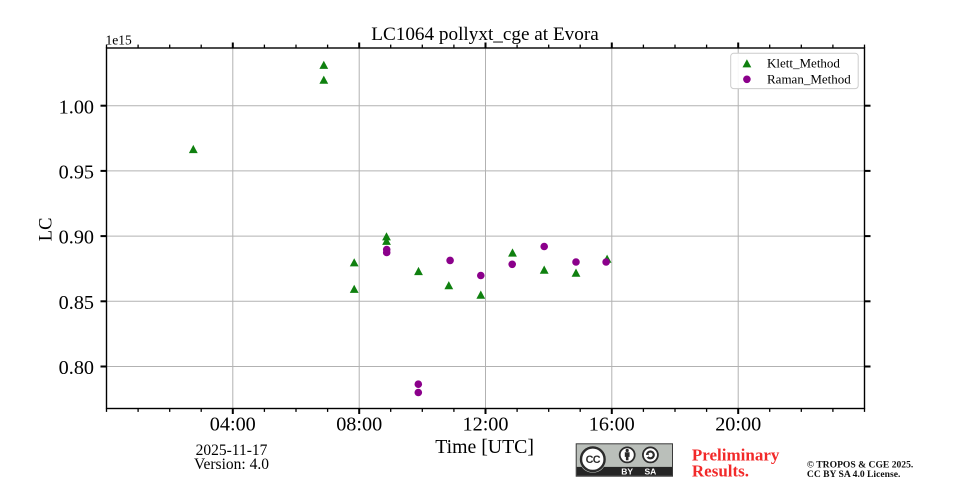  Describe the element at coordinates (593, 460) in the screenshot. I see `svg-text: CC` at that location.